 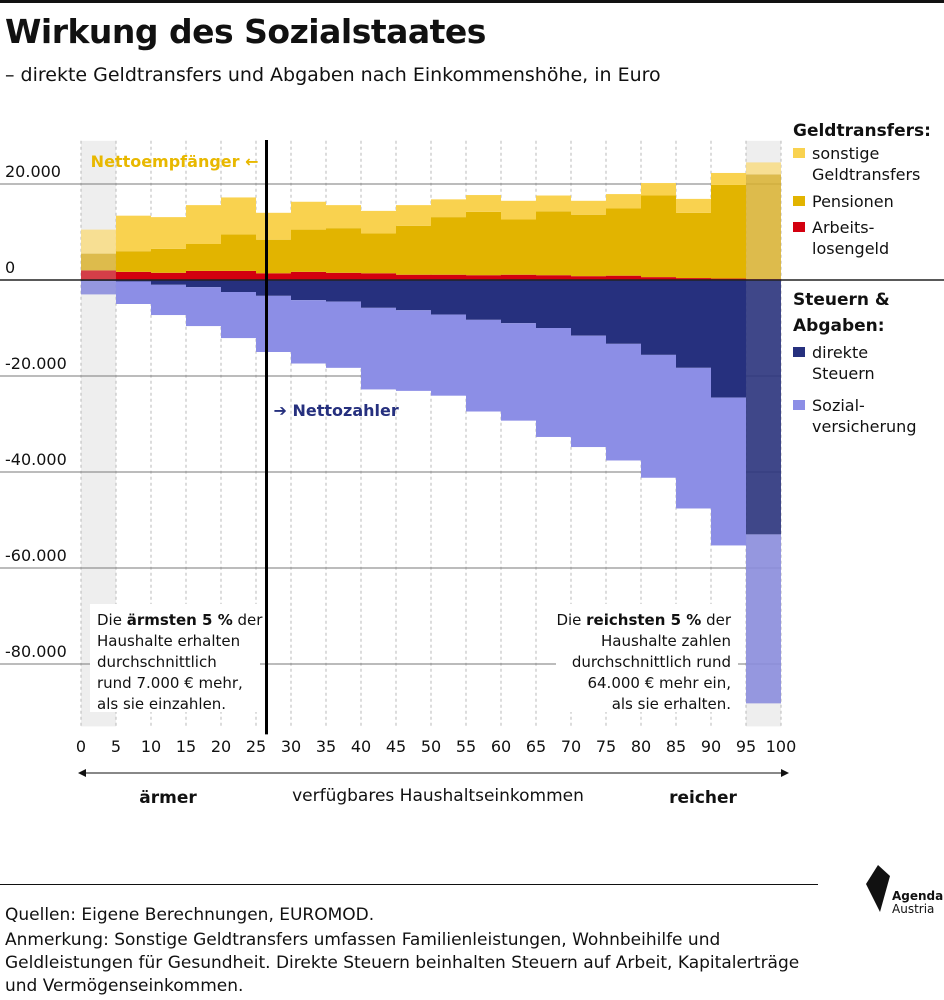 I want to click on x-tick-label: 45, so click(x=396, y=746).